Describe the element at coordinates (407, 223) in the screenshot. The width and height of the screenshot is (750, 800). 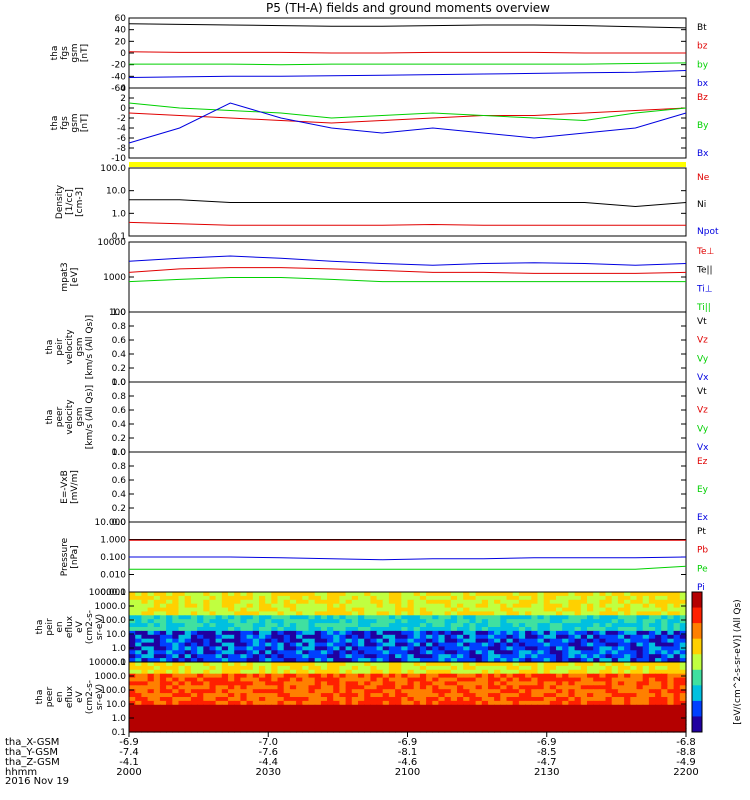
I see `series-line-Ne` at that location.